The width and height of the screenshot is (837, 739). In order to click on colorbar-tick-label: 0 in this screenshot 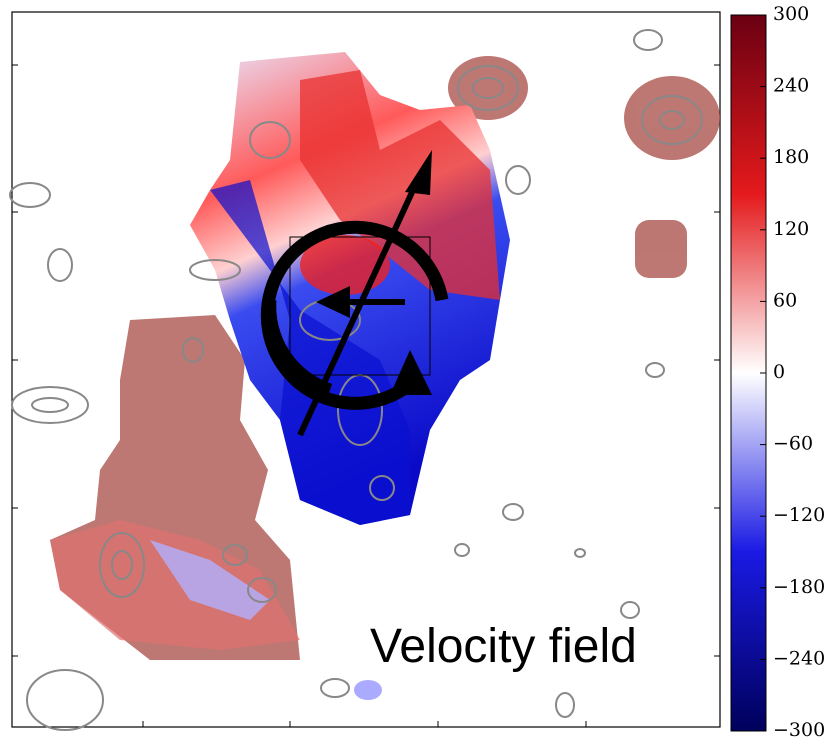, I will do `click(779, 372)`.